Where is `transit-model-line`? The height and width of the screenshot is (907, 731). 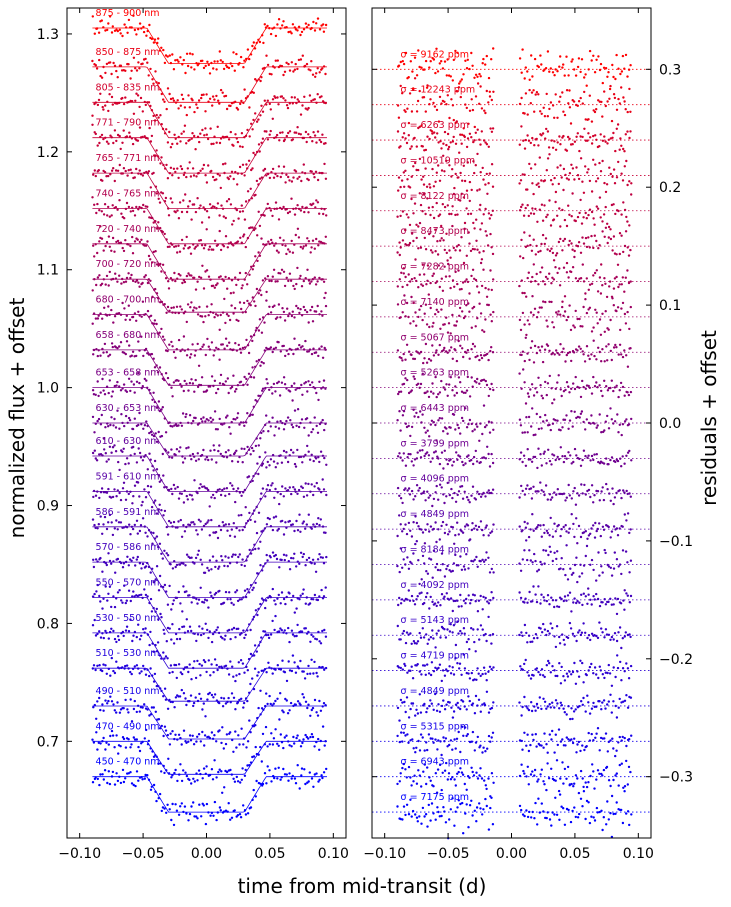
transit-model-line is located at coordinates (209, 120).